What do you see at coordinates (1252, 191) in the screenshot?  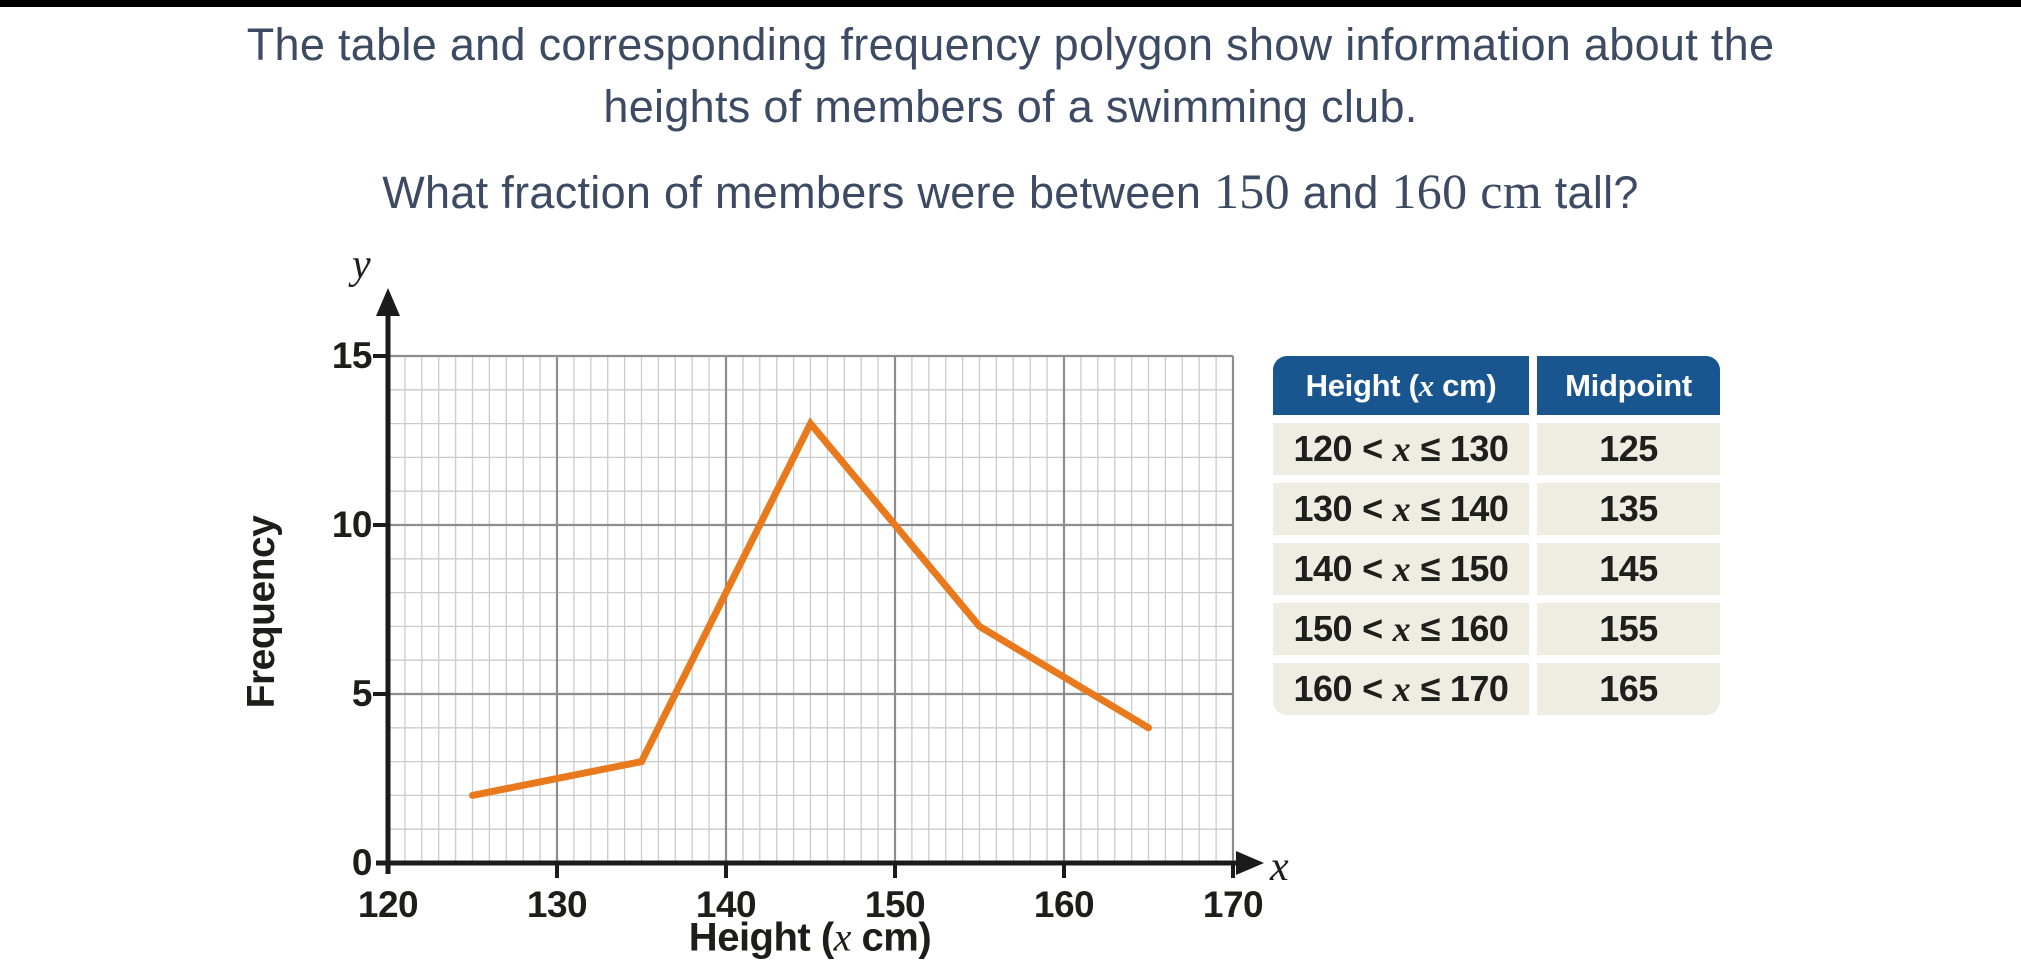 I see `question-value-150: 150` at bounding box center [1252, 191].